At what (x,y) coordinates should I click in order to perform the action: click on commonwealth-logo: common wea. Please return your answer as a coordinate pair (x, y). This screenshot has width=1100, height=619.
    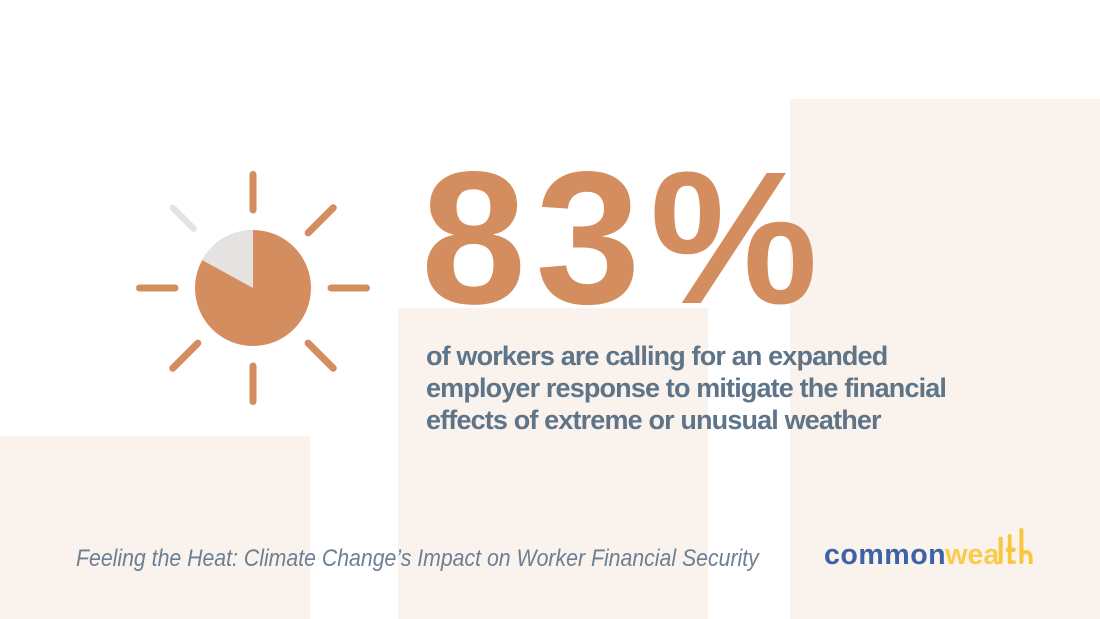
    Looking at the image, I should click on (928, 549).